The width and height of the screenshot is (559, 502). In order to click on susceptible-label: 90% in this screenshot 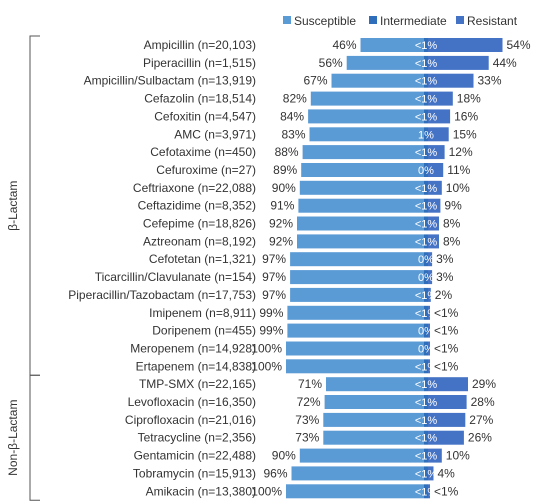, I will do `click(284, 456)`.